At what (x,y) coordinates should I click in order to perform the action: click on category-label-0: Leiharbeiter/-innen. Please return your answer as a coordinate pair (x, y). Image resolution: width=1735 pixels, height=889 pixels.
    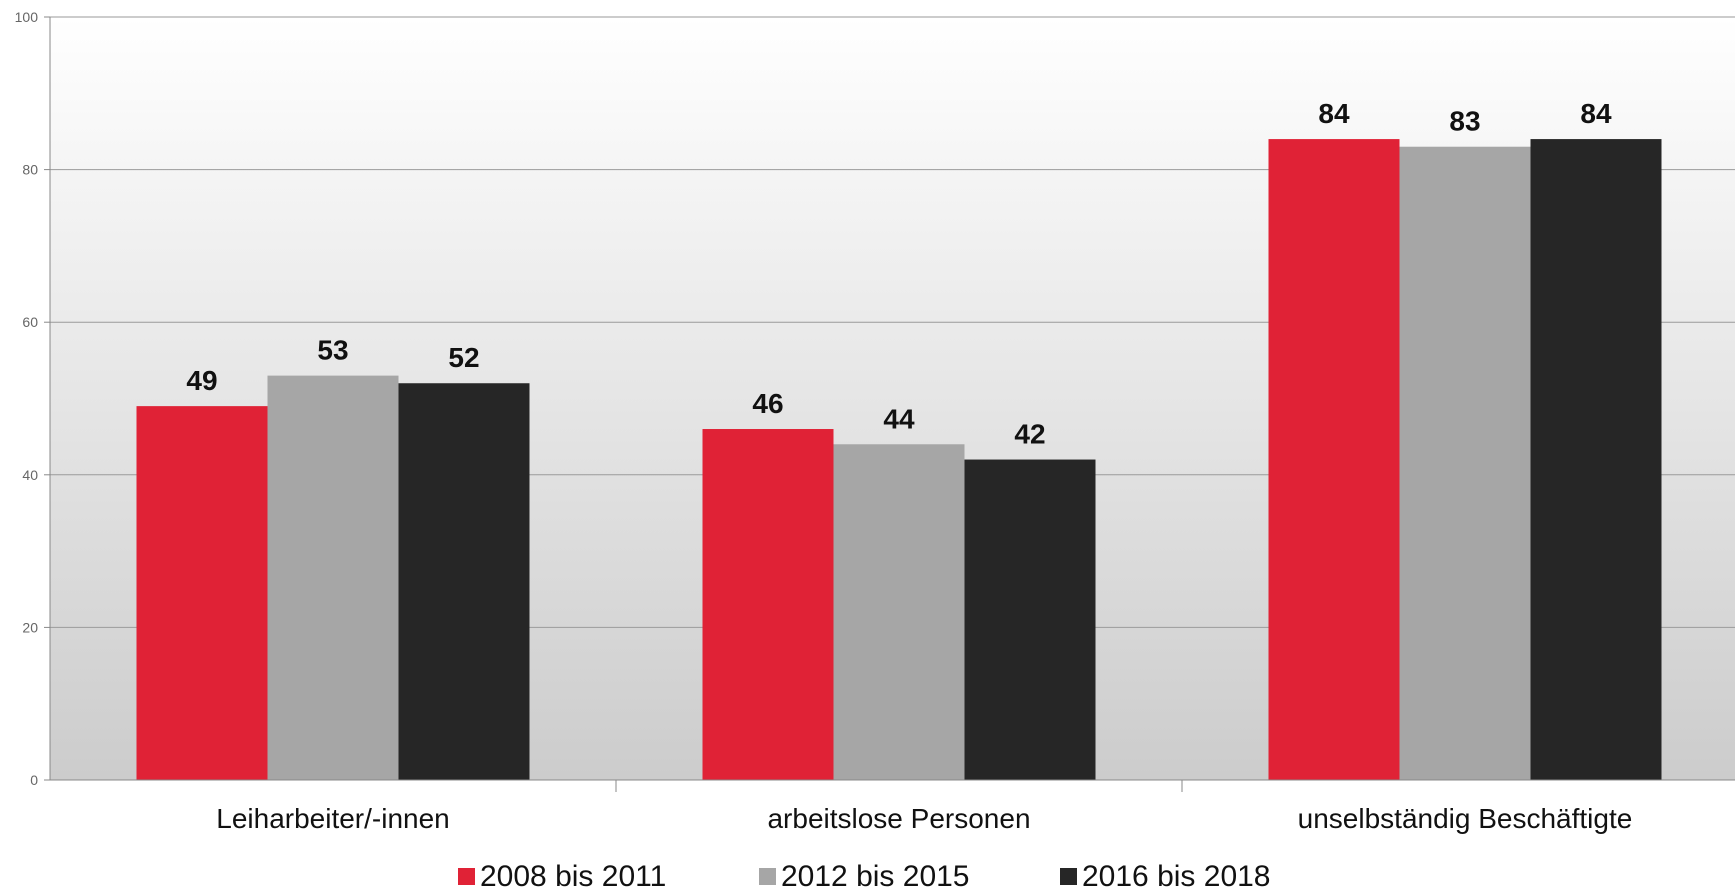
    Looking at the image, I should click on (333, 818).